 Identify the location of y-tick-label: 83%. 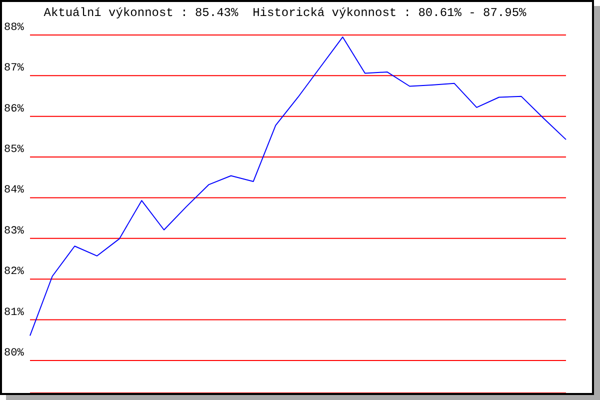
(14, 231).